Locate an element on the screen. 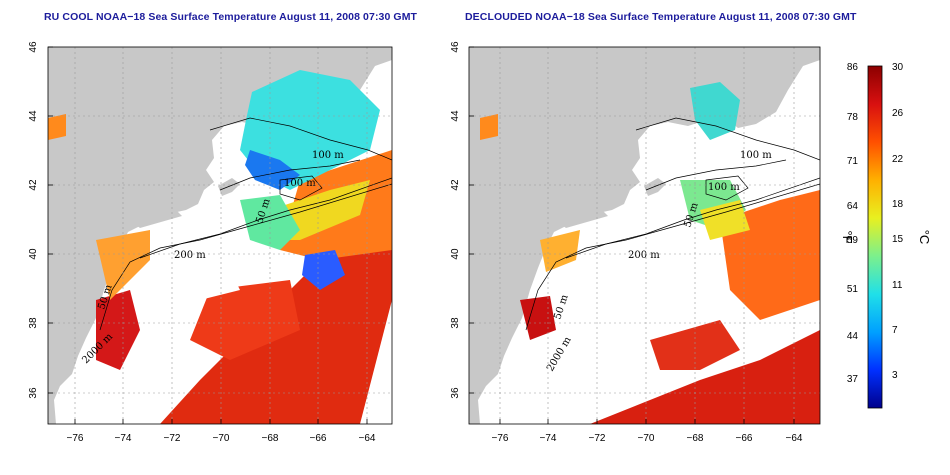 The height and width of the screenshot is (475, 950). celsius-tick-label: 18 is located at coordinates (898, 204).